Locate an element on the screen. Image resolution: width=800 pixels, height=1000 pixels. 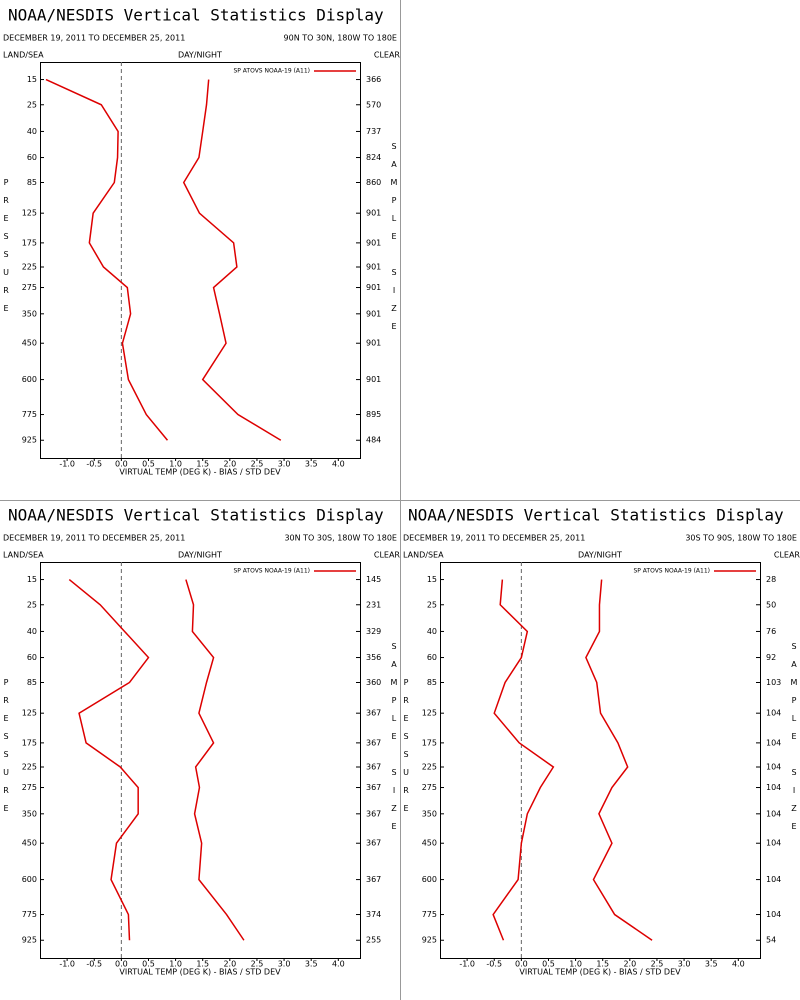
x-tick-label: 3.0 is located at coordinates (684, 964).